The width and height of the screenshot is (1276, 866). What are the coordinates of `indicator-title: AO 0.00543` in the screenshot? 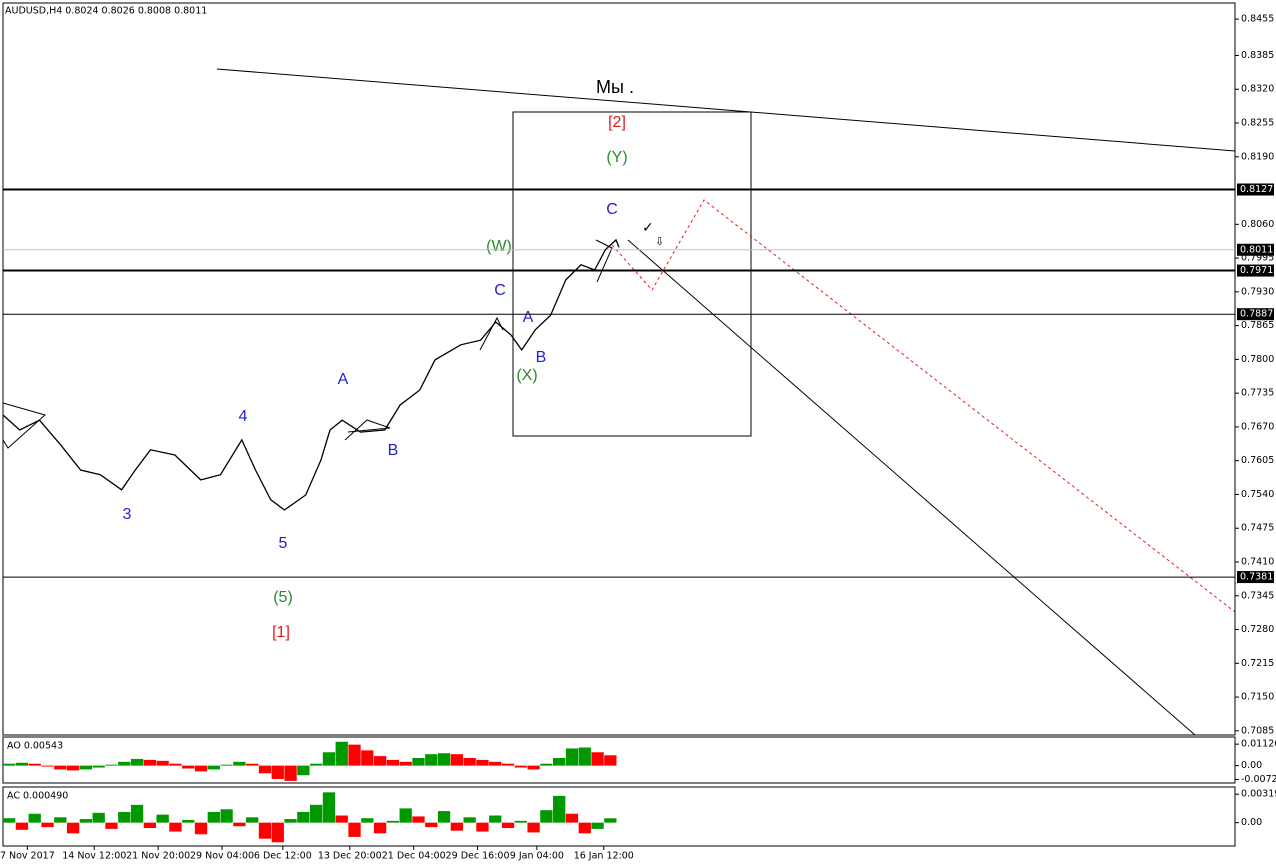 It's located at (35, 746).